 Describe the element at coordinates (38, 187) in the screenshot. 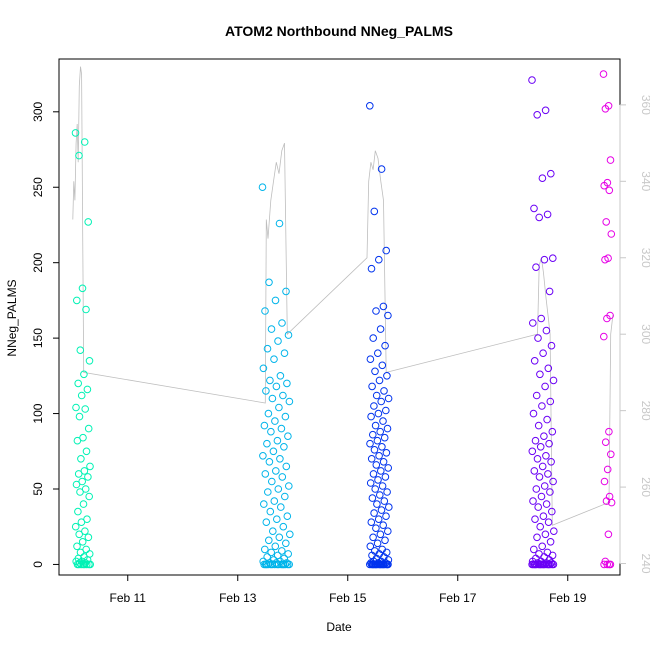

I see `y-tick-label: 250` at that location.